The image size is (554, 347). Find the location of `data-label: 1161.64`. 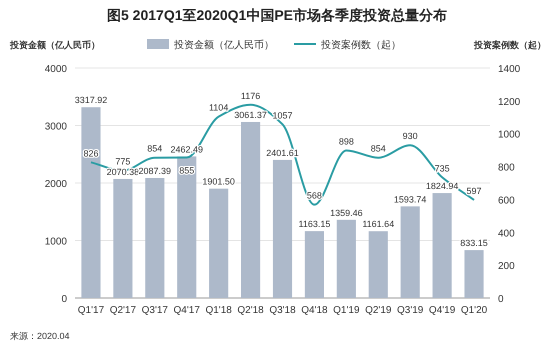

data-label: 1161.64 is located at coordinates (378, 224).